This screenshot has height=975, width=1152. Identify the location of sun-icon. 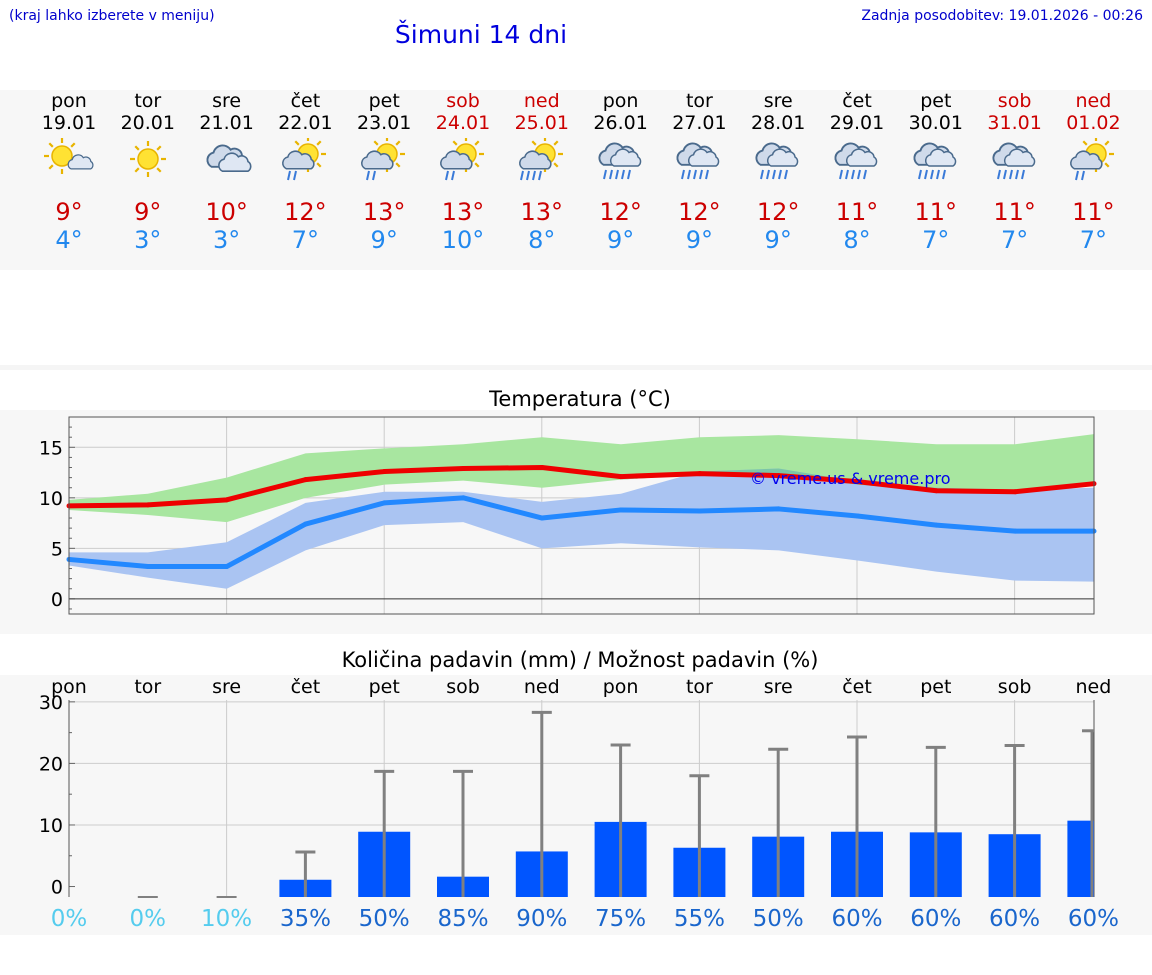
(147, 159).